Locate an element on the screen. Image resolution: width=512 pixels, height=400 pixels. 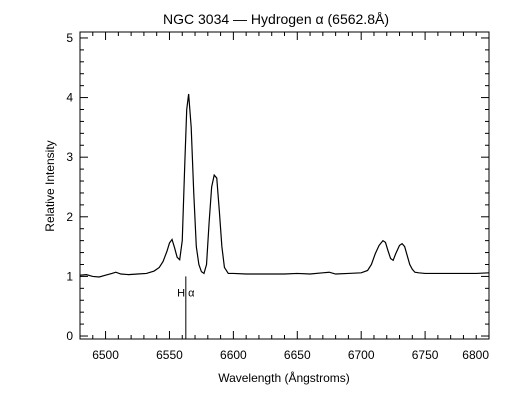
x-tick-label: 6650 is located at coordinates (297, 355).